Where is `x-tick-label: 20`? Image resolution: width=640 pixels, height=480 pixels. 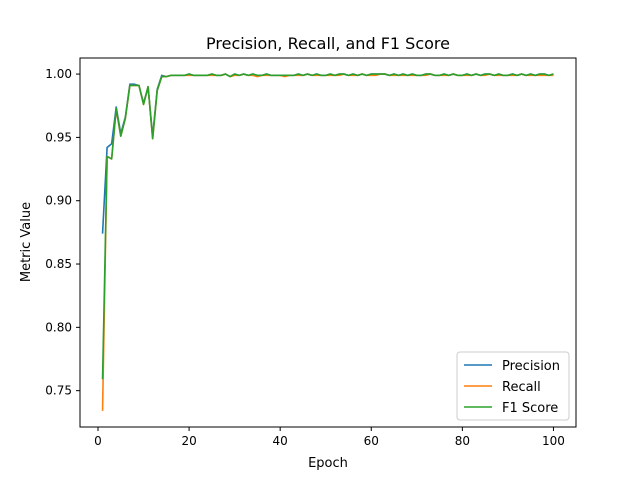
x-tick-label: 20 is located at coordinates (188, 441).